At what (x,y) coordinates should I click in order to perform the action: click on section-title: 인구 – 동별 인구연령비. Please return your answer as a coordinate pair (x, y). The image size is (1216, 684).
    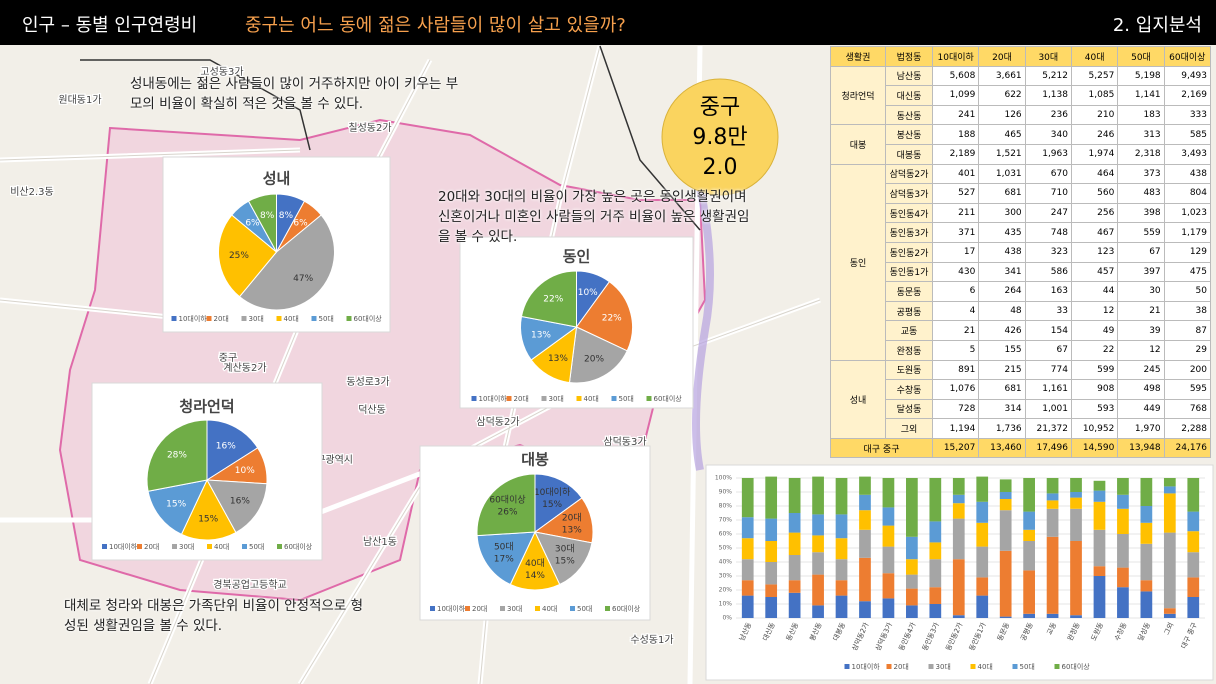
    Looking at the image, I should click on (110, 25).